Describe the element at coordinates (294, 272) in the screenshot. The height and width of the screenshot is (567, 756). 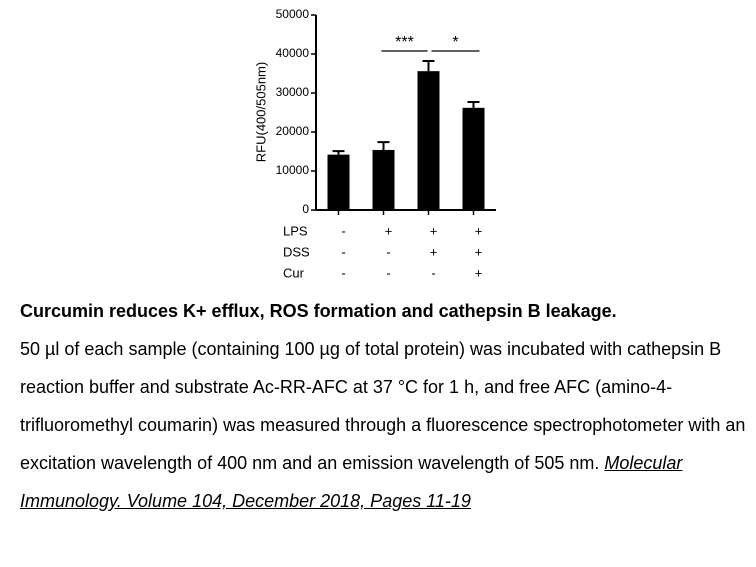
I see `treatment-name: Cur` at that location.